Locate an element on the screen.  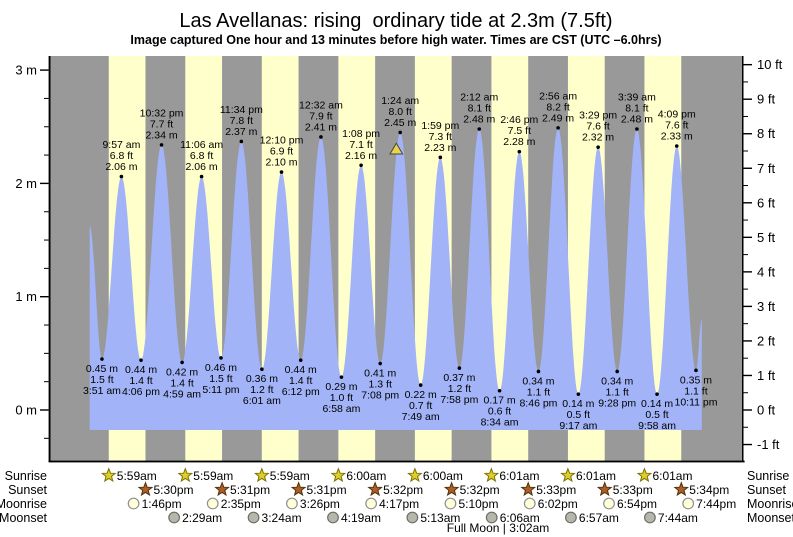
high-tide-label: 12:10 pm is located at coordinates (282, 141).